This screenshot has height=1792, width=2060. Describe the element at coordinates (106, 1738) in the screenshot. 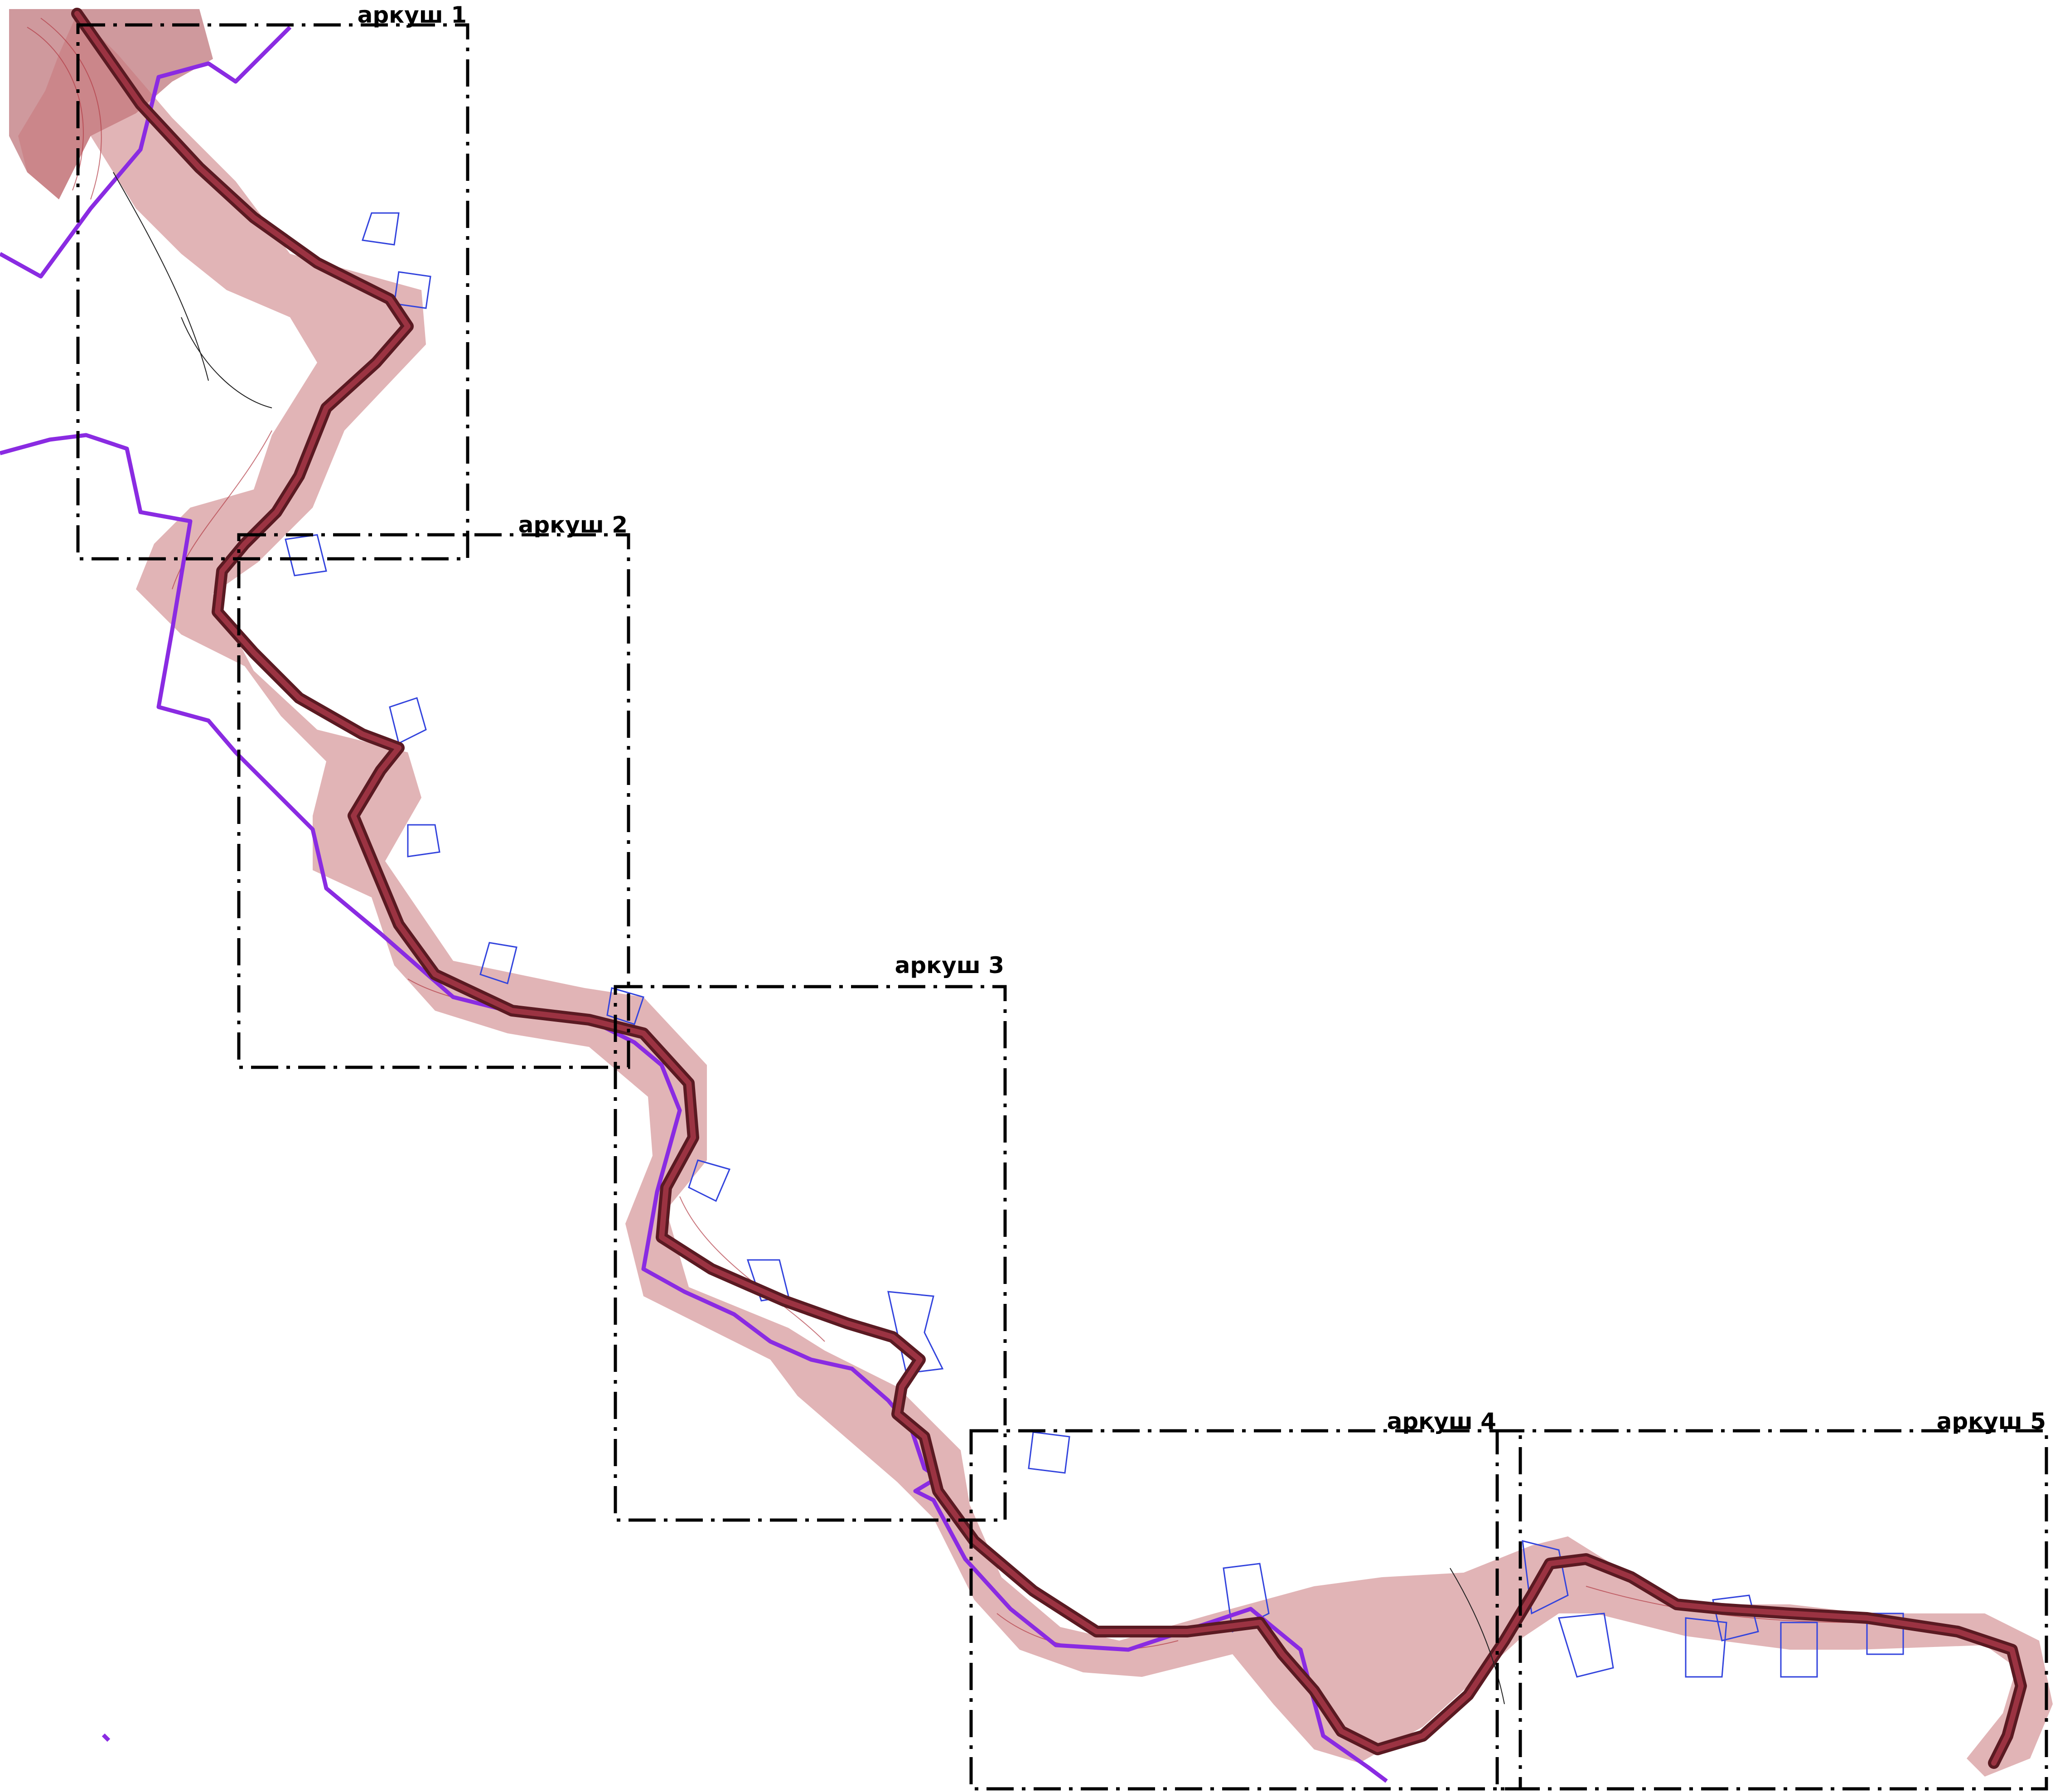

I see `boundary-mark` at that location.